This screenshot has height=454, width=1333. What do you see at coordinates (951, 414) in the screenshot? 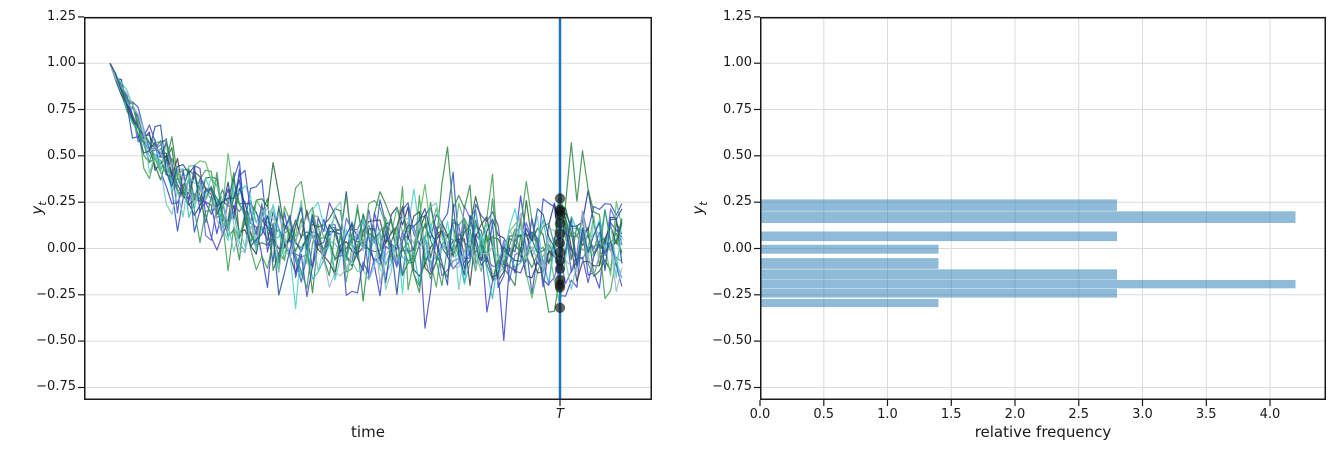
I see `right-xtick-label: 1.5` at bounding box center [951, 414].